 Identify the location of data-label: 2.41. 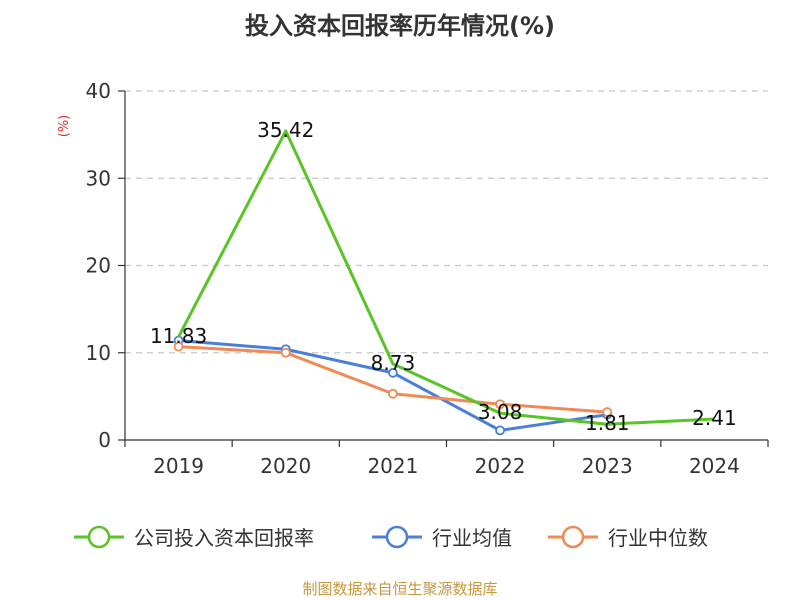
(714, 418).